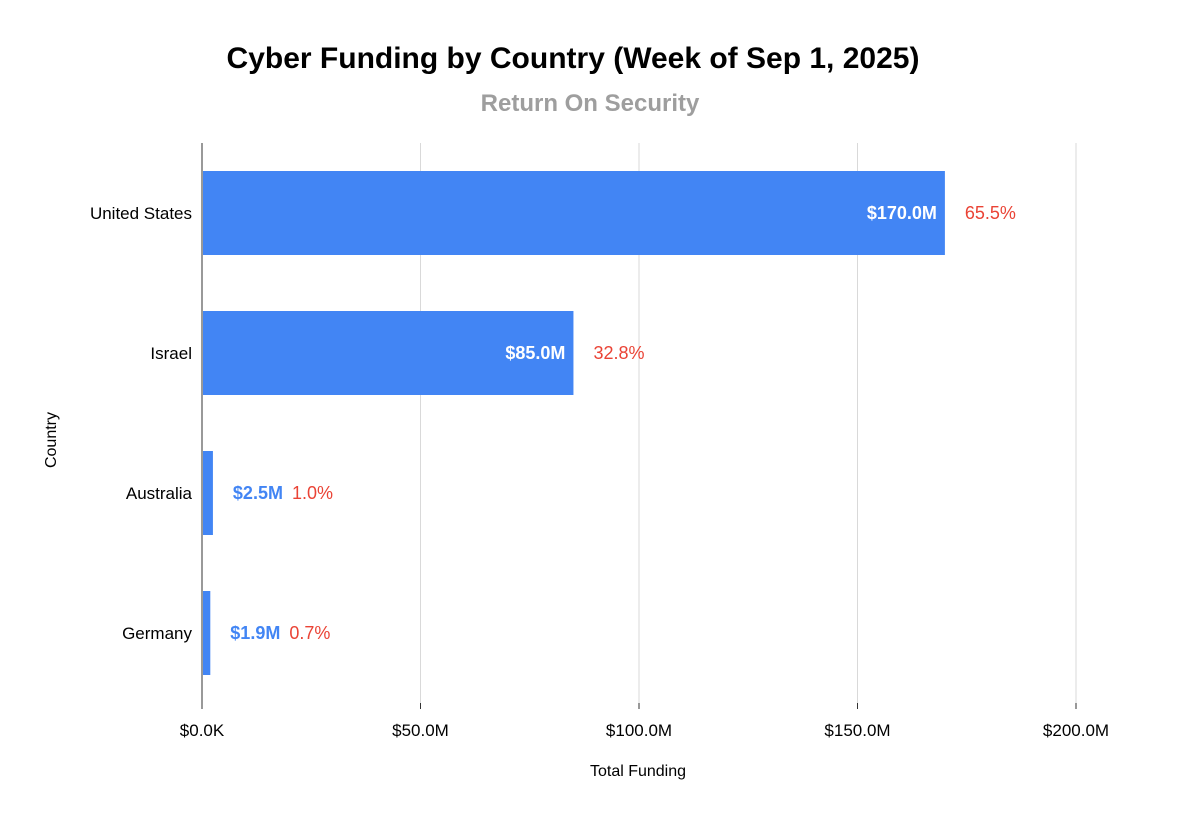 The width and height of the screenshot is (1178, 818). What do you see at coordinates (159, 493) in the screenshot?
I see `y-tick-label: Australia` at bounding box center [159, 493].